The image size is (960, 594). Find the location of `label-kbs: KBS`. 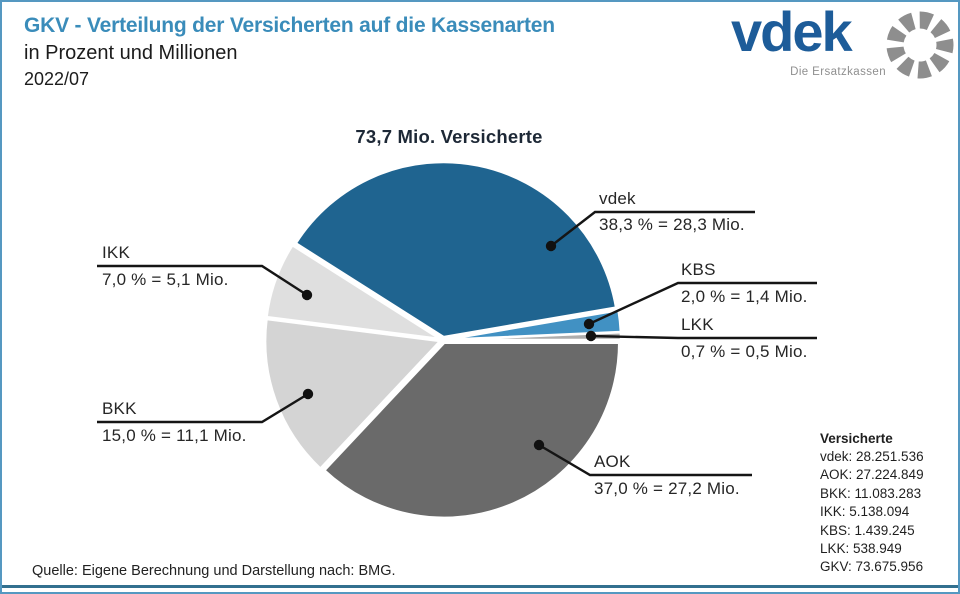

label-kbs: KBS is located at coordinates (698, 269).